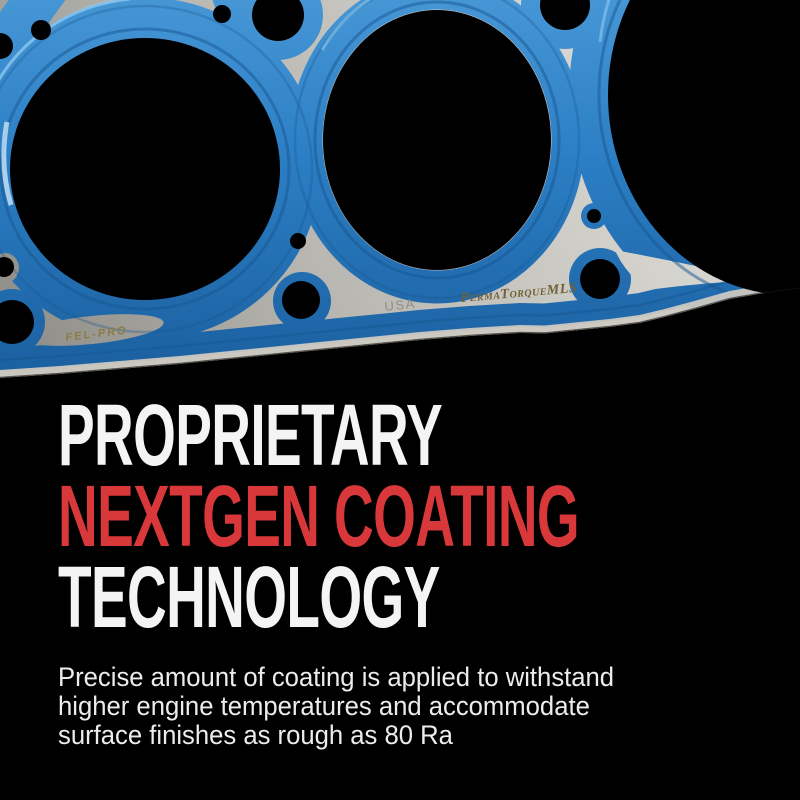 This screenshot has width=800, height=800. I want to click on usa-origin-stamp: USA, so click(400, 305).